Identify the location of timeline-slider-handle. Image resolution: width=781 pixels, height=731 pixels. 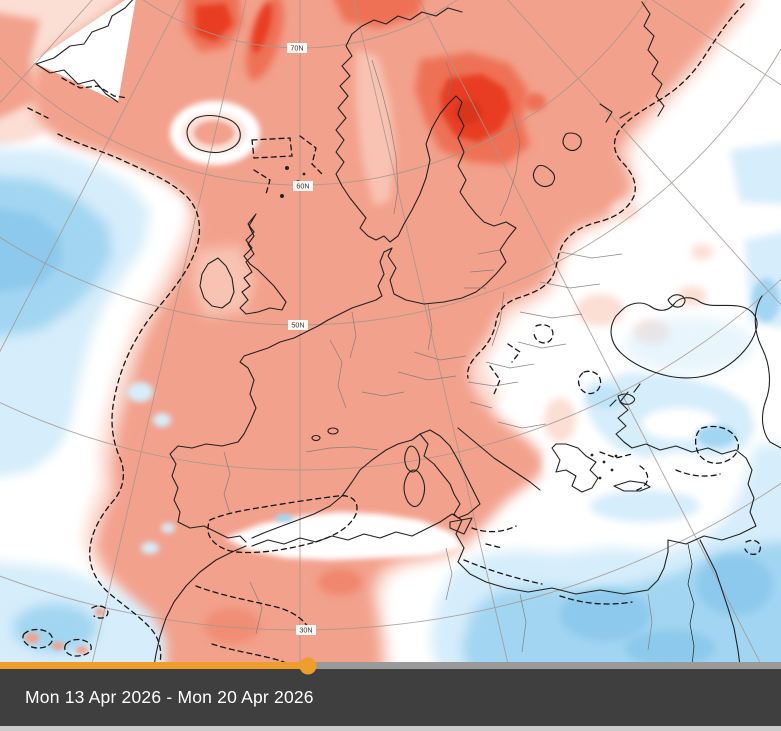
(308, 665).